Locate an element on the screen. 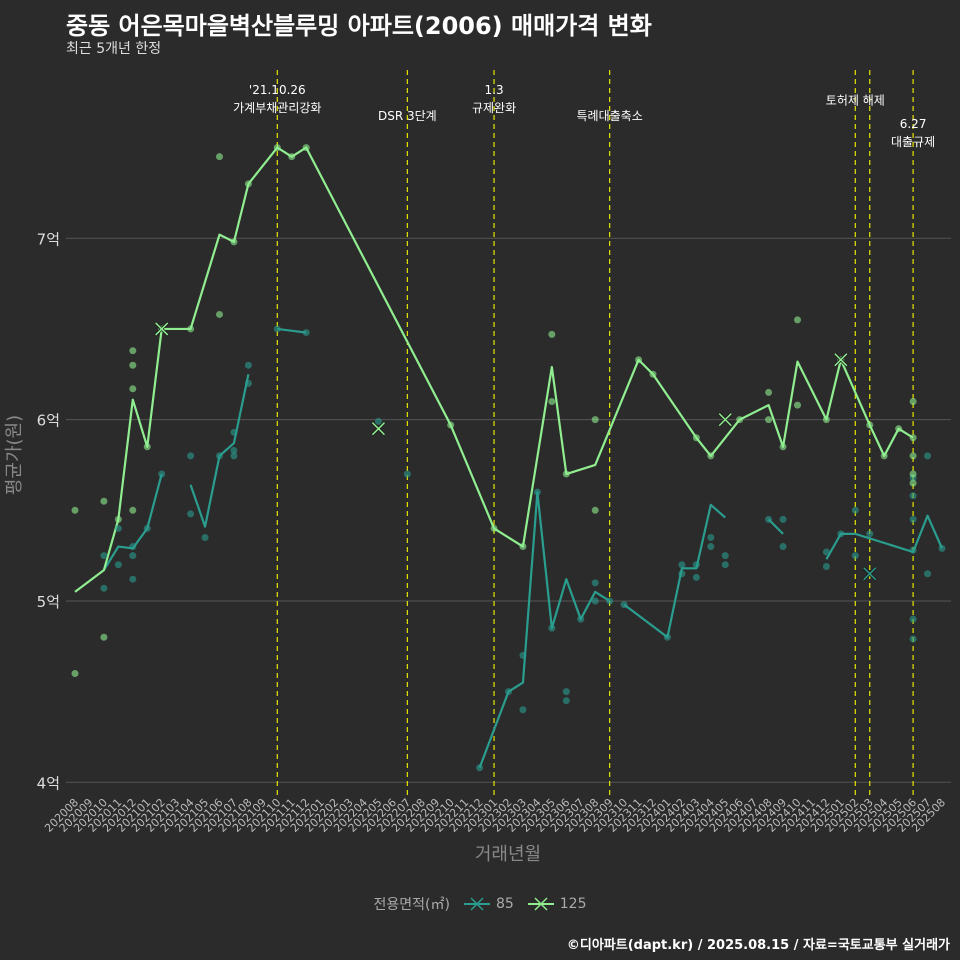  event-label: 가계부채관리강화 is located at coordinates (277, 108).